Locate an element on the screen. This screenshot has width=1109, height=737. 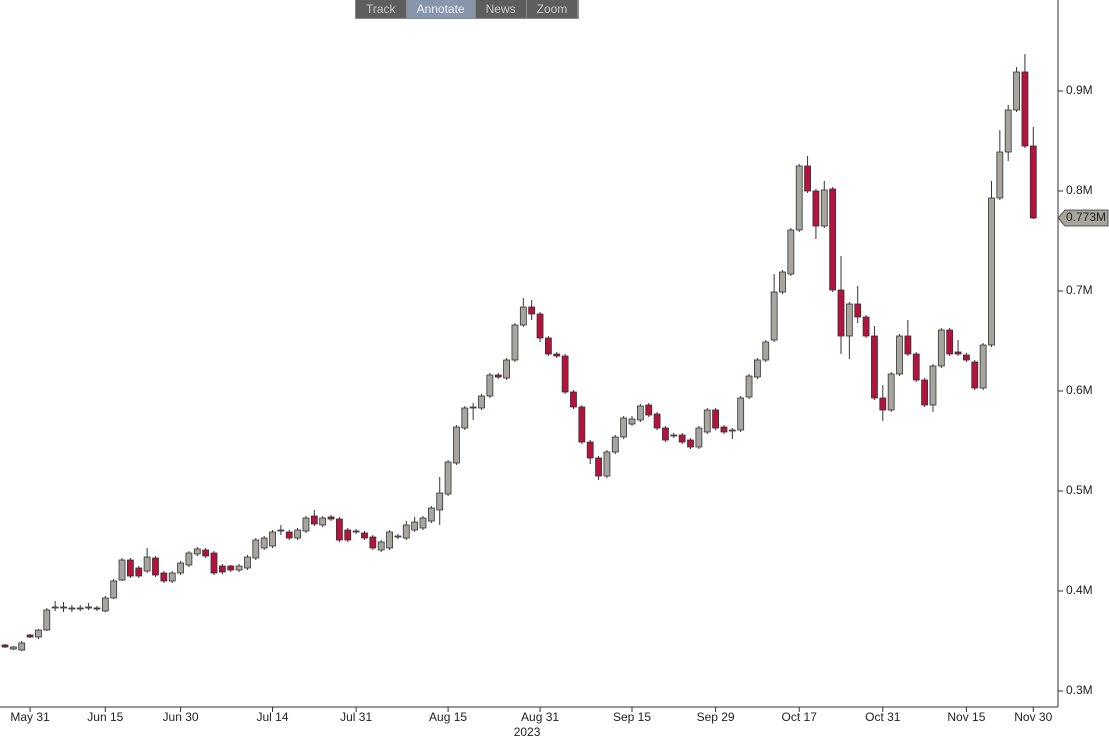
y-tick-label: 0.7M is located at coordinates (1079, 290).